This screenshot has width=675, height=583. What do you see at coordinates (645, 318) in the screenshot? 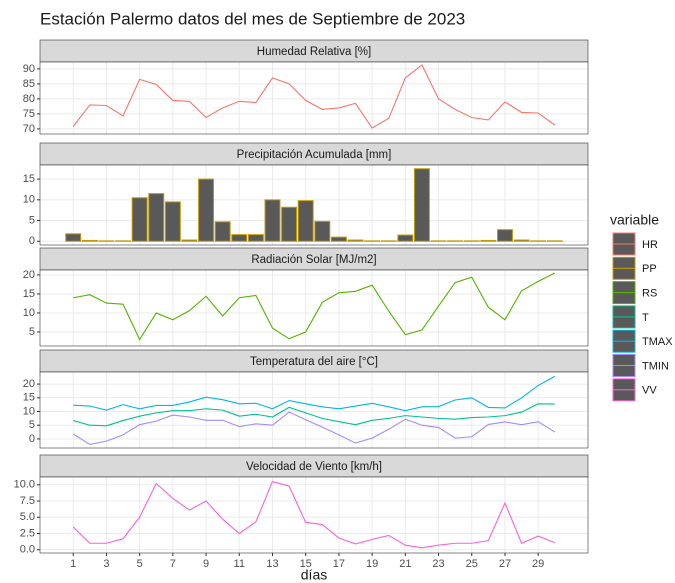
I see `legend-label: T` at bounding box center [645, 318].